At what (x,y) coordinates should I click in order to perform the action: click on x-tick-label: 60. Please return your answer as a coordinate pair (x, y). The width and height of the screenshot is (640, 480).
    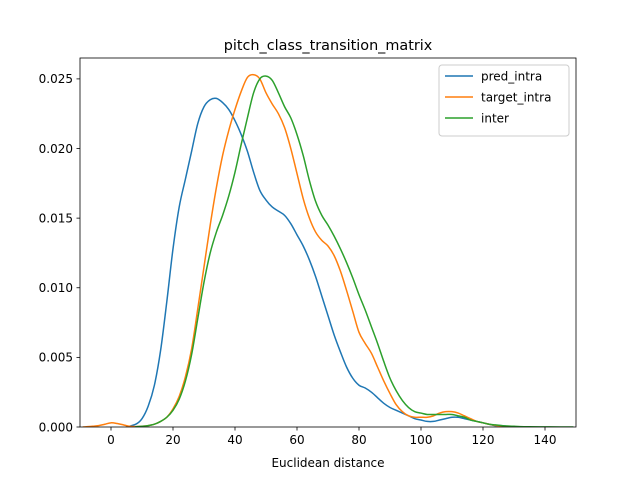
    Looking at the image, I should click on (296, 440).